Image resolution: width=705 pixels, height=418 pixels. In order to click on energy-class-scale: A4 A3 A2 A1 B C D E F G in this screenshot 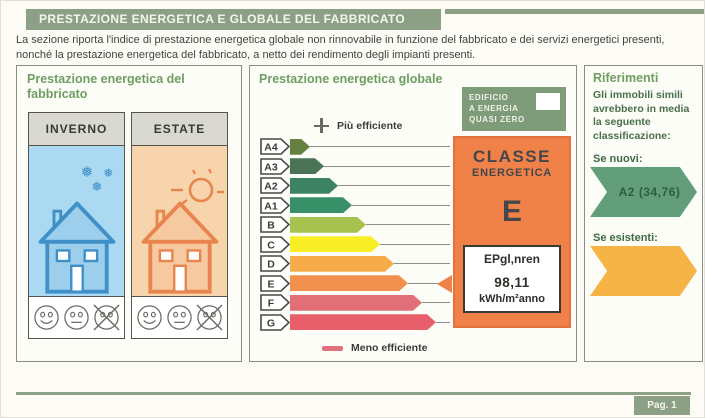, I will do `click(355, 234)`.